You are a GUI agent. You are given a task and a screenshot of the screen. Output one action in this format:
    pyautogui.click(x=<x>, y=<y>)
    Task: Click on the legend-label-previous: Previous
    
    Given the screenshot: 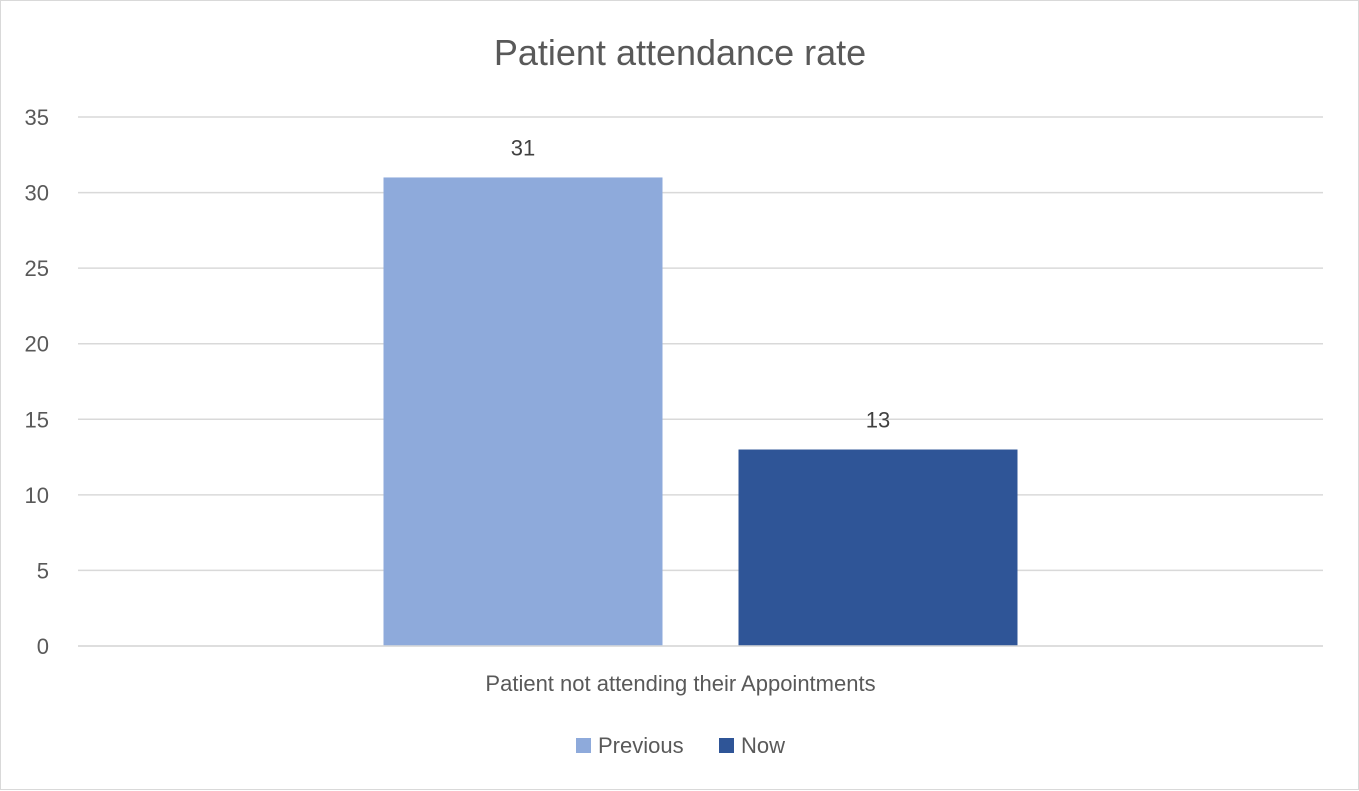 What is the action you would take?
    pyautogui.click(x=641, y=745)
    